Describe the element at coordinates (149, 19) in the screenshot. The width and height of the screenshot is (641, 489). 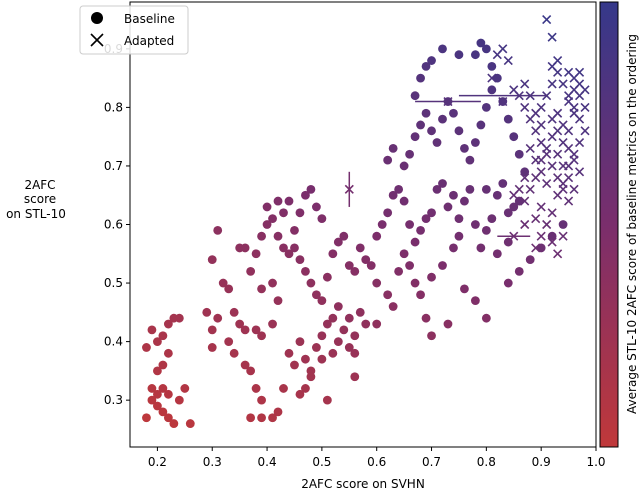
I see `legend-label-baseline: Baseline` at that location.